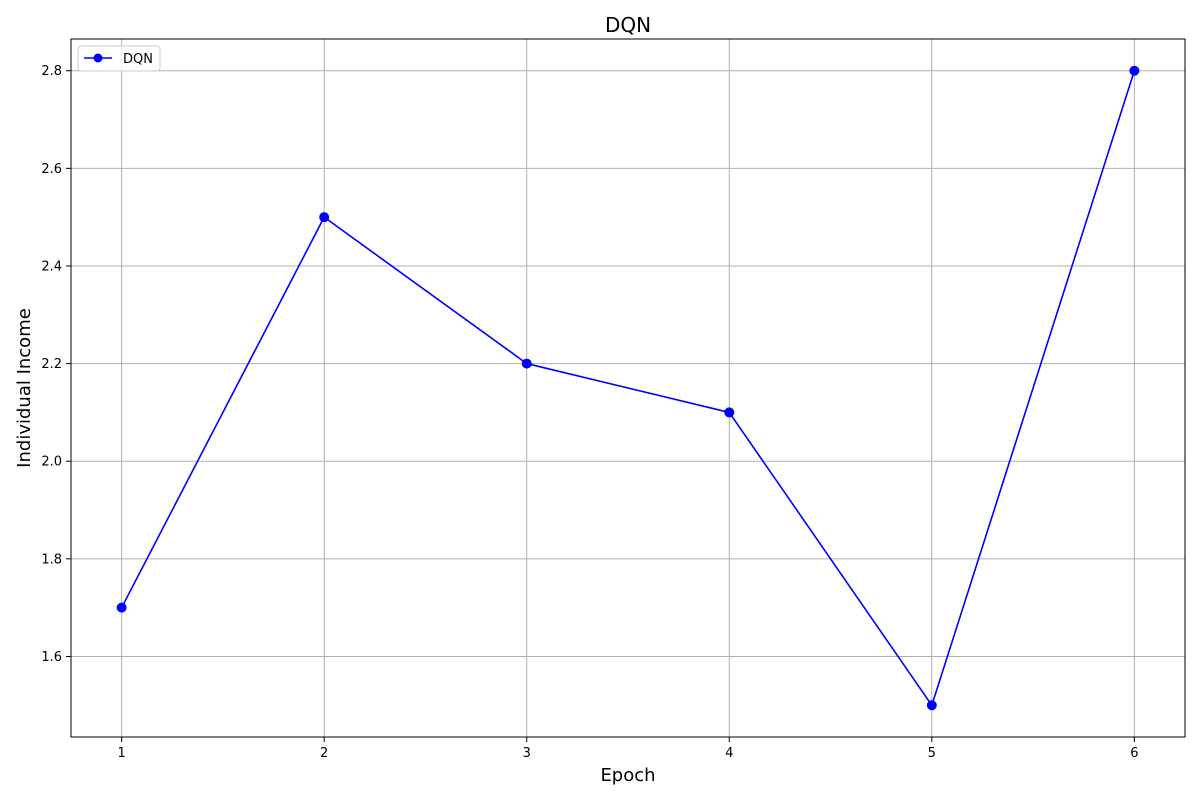 The height and width of the screenshot is (800, 1200). Describe the element at coordinates (628, 749) in the screenshot. I see `x-axis-ticks: 1 2 3 4 5 6` at that location.